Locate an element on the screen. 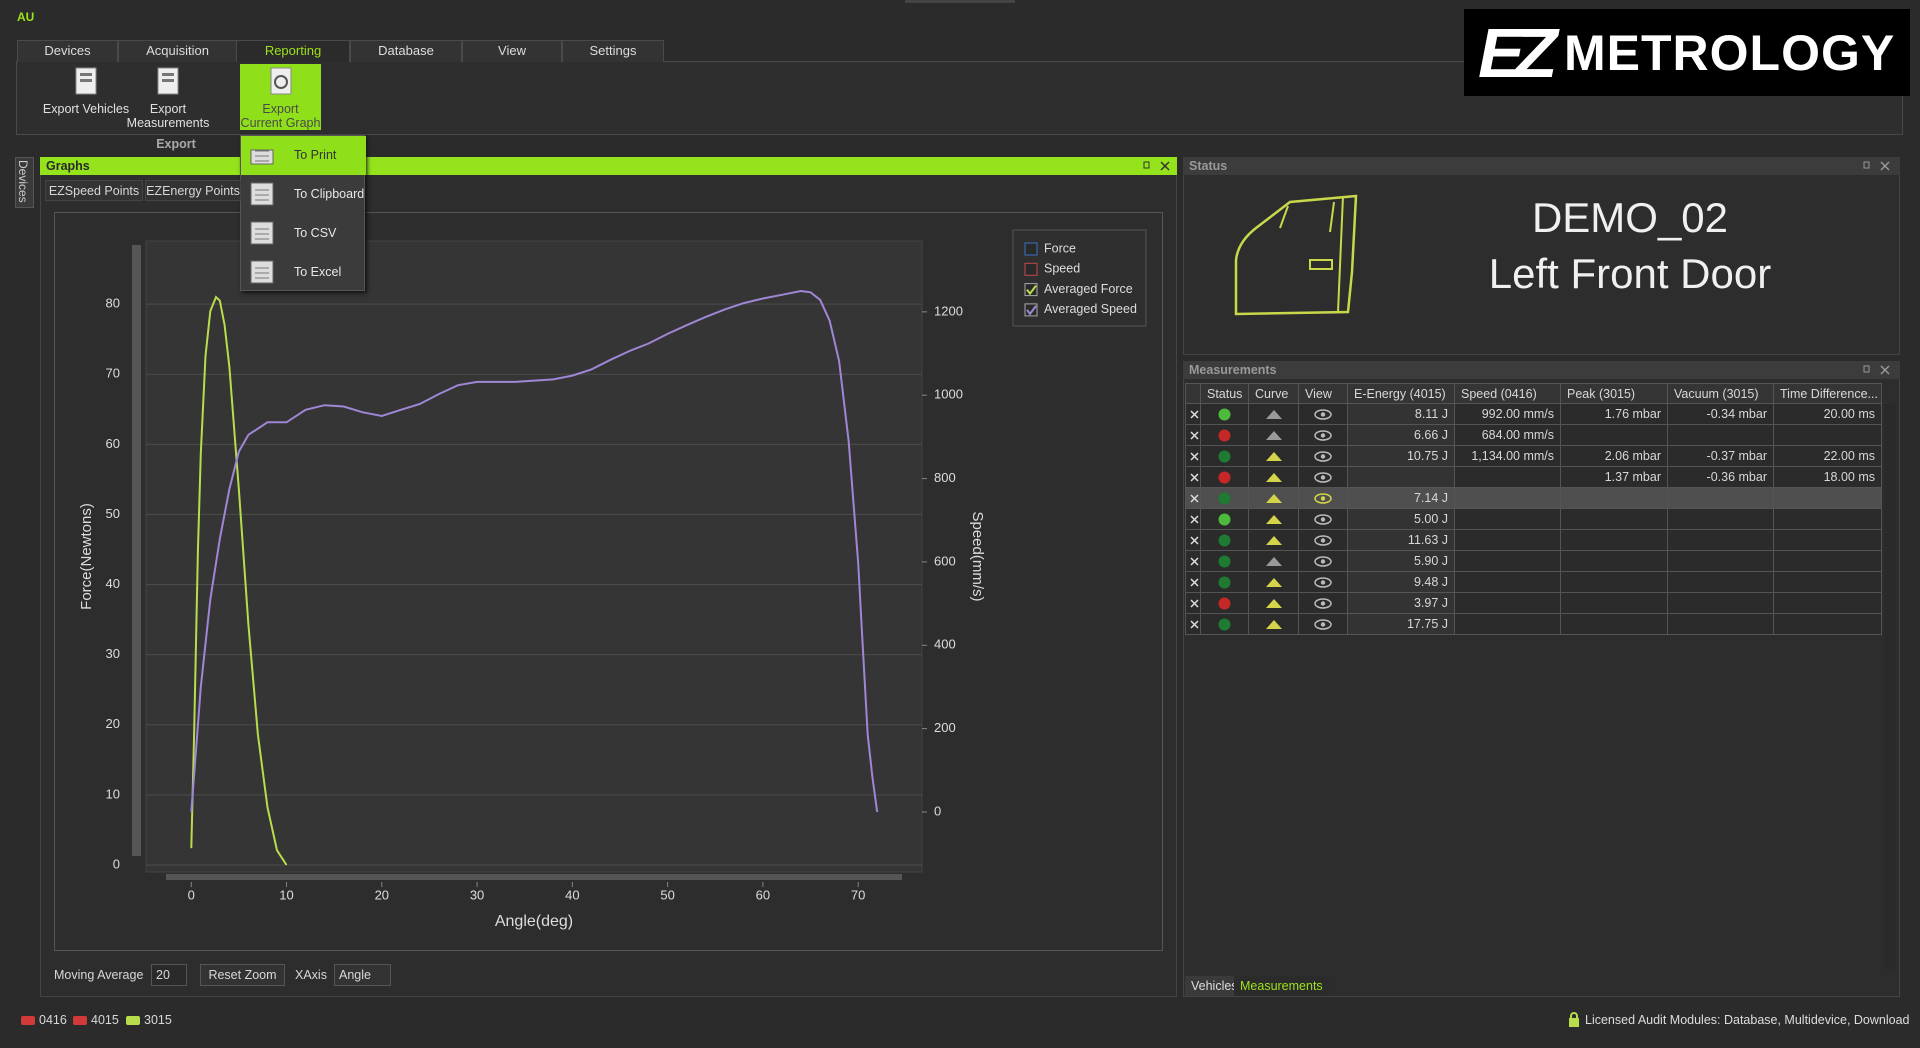 This screenshot has height=1048, width=1920. graph-tab: EZEnergy Points is located at coordinates (193, 190).